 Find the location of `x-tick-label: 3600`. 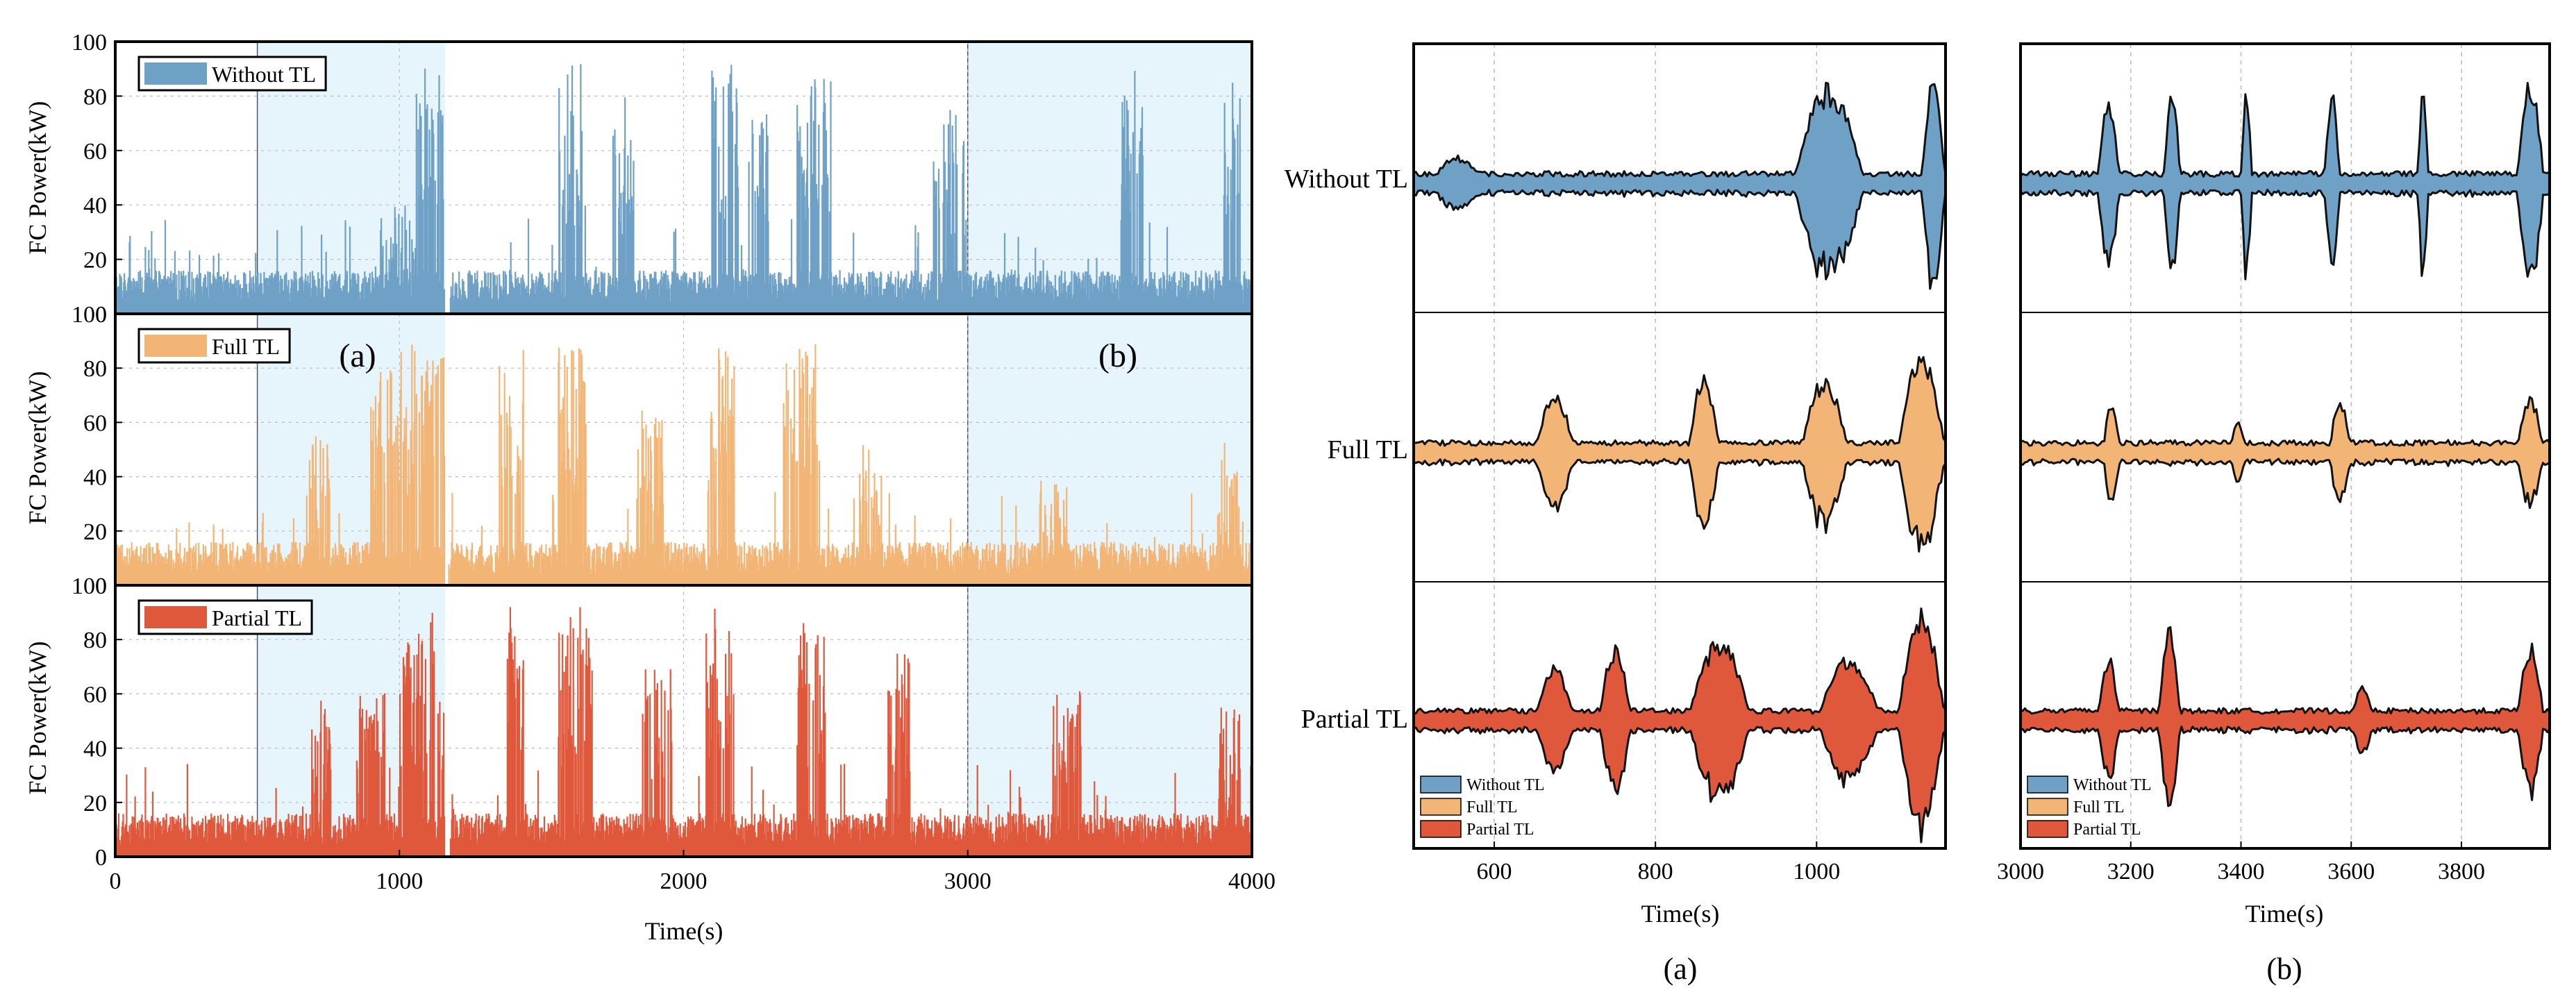

x-tick-label: 3600 is located at coordinates (2351, 872).